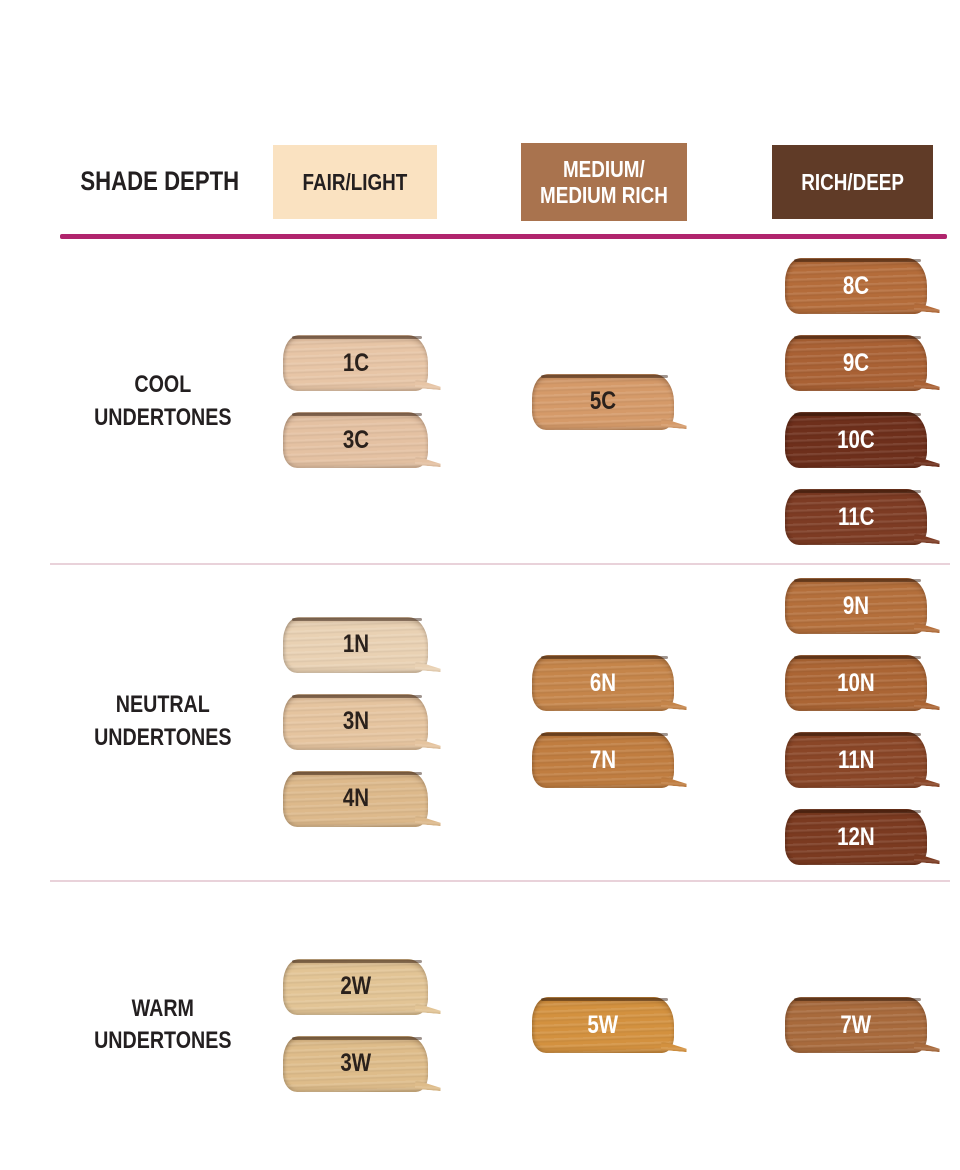 Image resolution: width=960 pixels, height=1170 pixels. I want to click on swatch-label-12n: 12N, so click(856, 836).